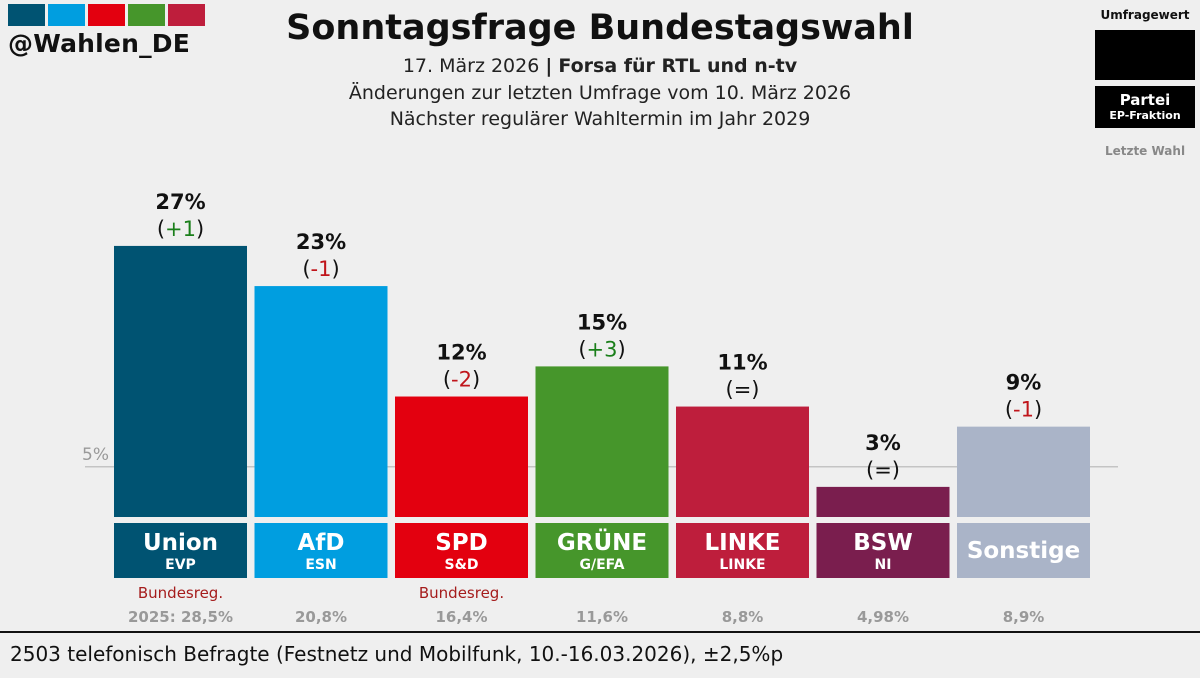  What do you see at coordinates (180, 381) in the screenshot?
I see `bar-union` at bounding box center [180, 381].